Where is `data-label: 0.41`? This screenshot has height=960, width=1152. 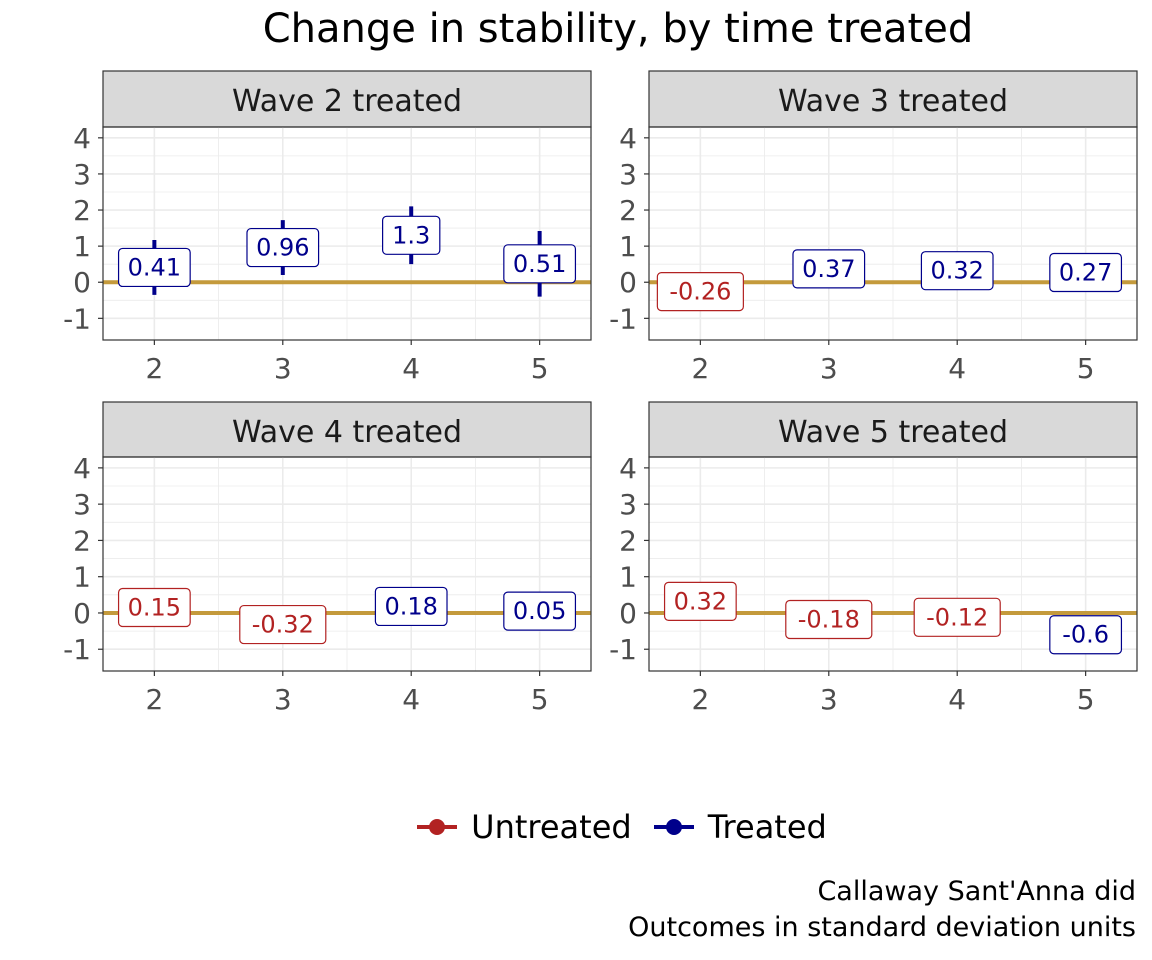
data-label: 0.41 is located at coordinates (154, 267).